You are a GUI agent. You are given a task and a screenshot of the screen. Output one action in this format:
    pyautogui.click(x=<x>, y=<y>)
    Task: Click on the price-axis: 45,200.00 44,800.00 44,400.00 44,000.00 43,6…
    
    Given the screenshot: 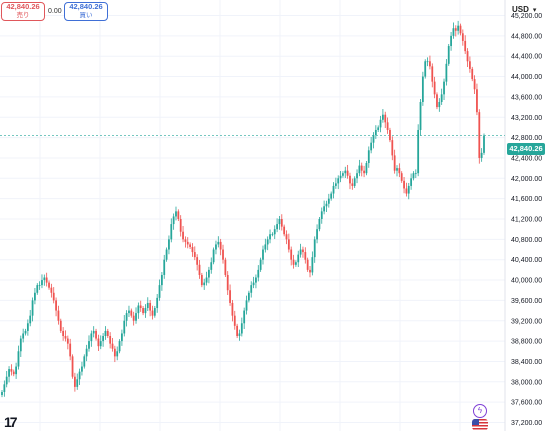 What is the action you would take?
    pyautogui.click(x=526, y=220)
    